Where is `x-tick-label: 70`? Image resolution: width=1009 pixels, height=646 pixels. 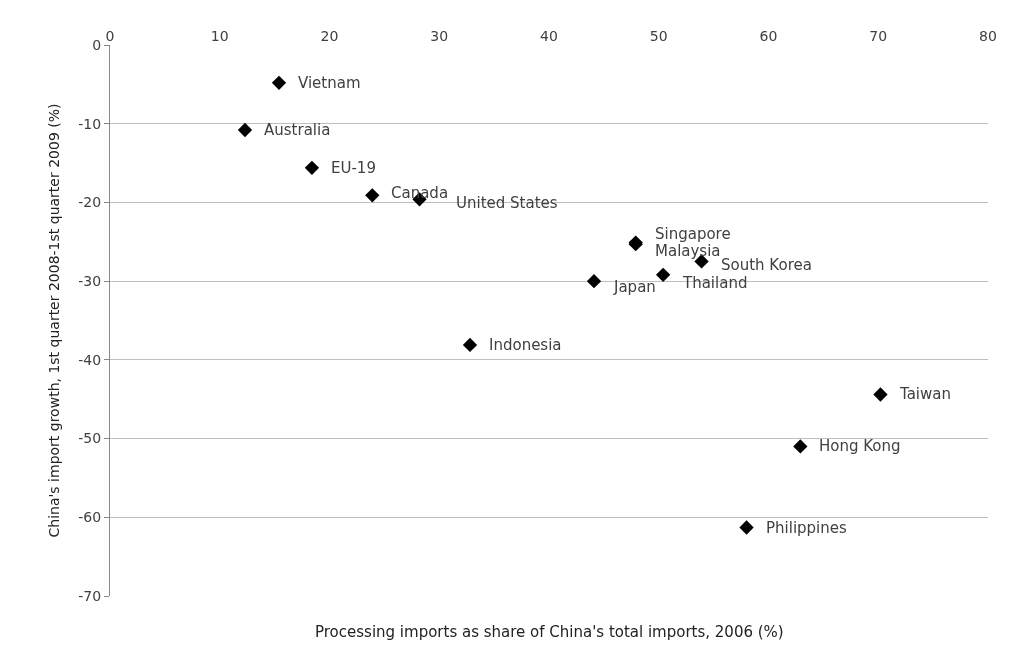 x-tick-label: 70 is located at coordinates (878, 36).